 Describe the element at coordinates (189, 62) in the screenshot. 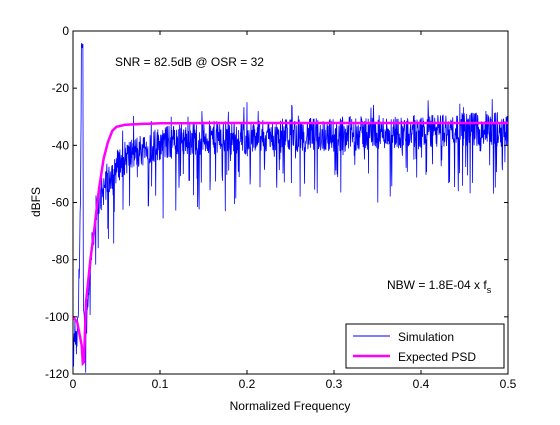

I see `snr-annotation: SNR = 82.5dB @ OSR = 32` at that location.